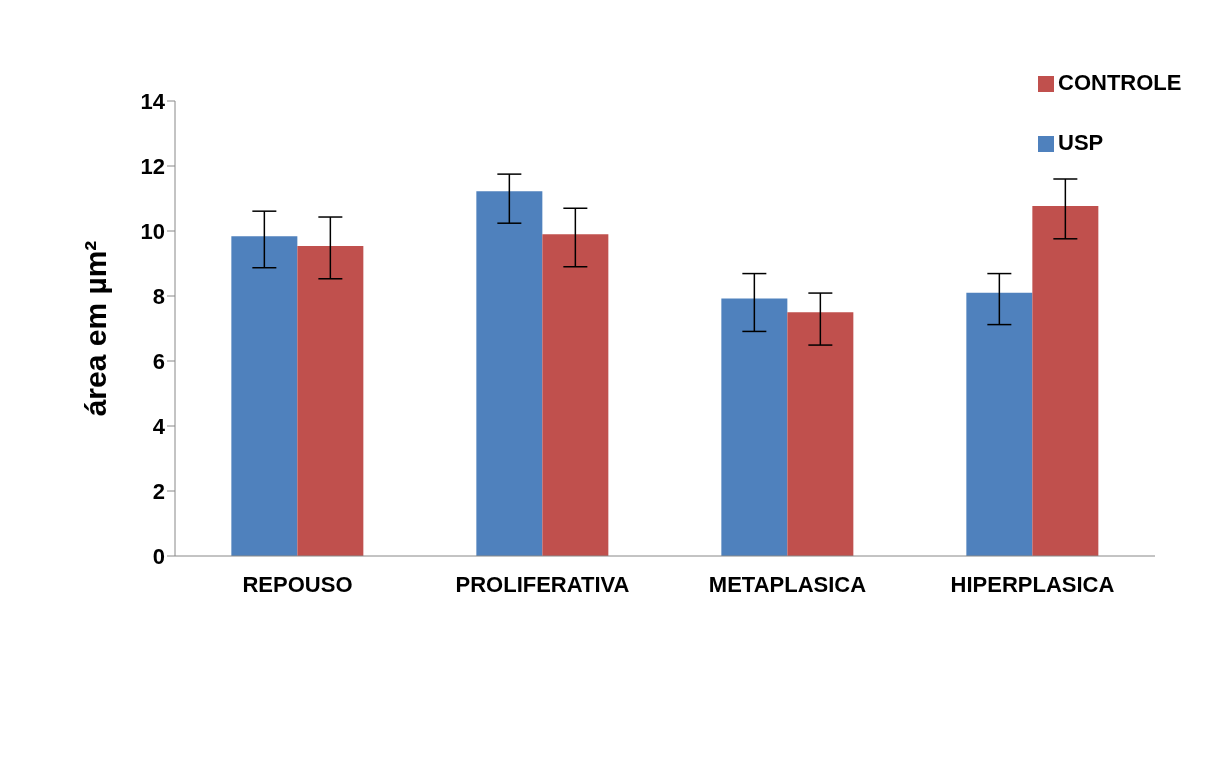 This screenshot has height=762, width=1208. I want to click on y-tick-label: 12, so click(152, 166).